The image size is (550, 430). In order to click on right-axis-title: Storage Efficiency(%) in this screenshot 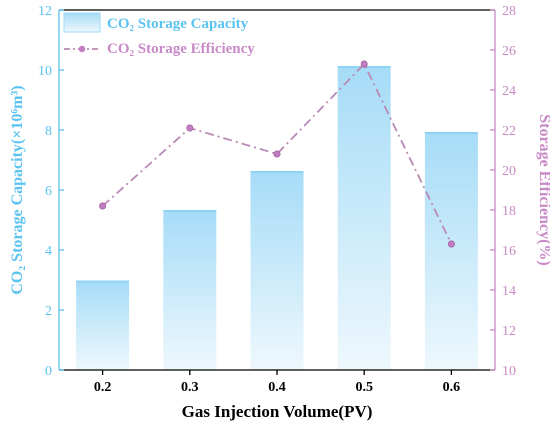, I will do `click(543, 190)`.